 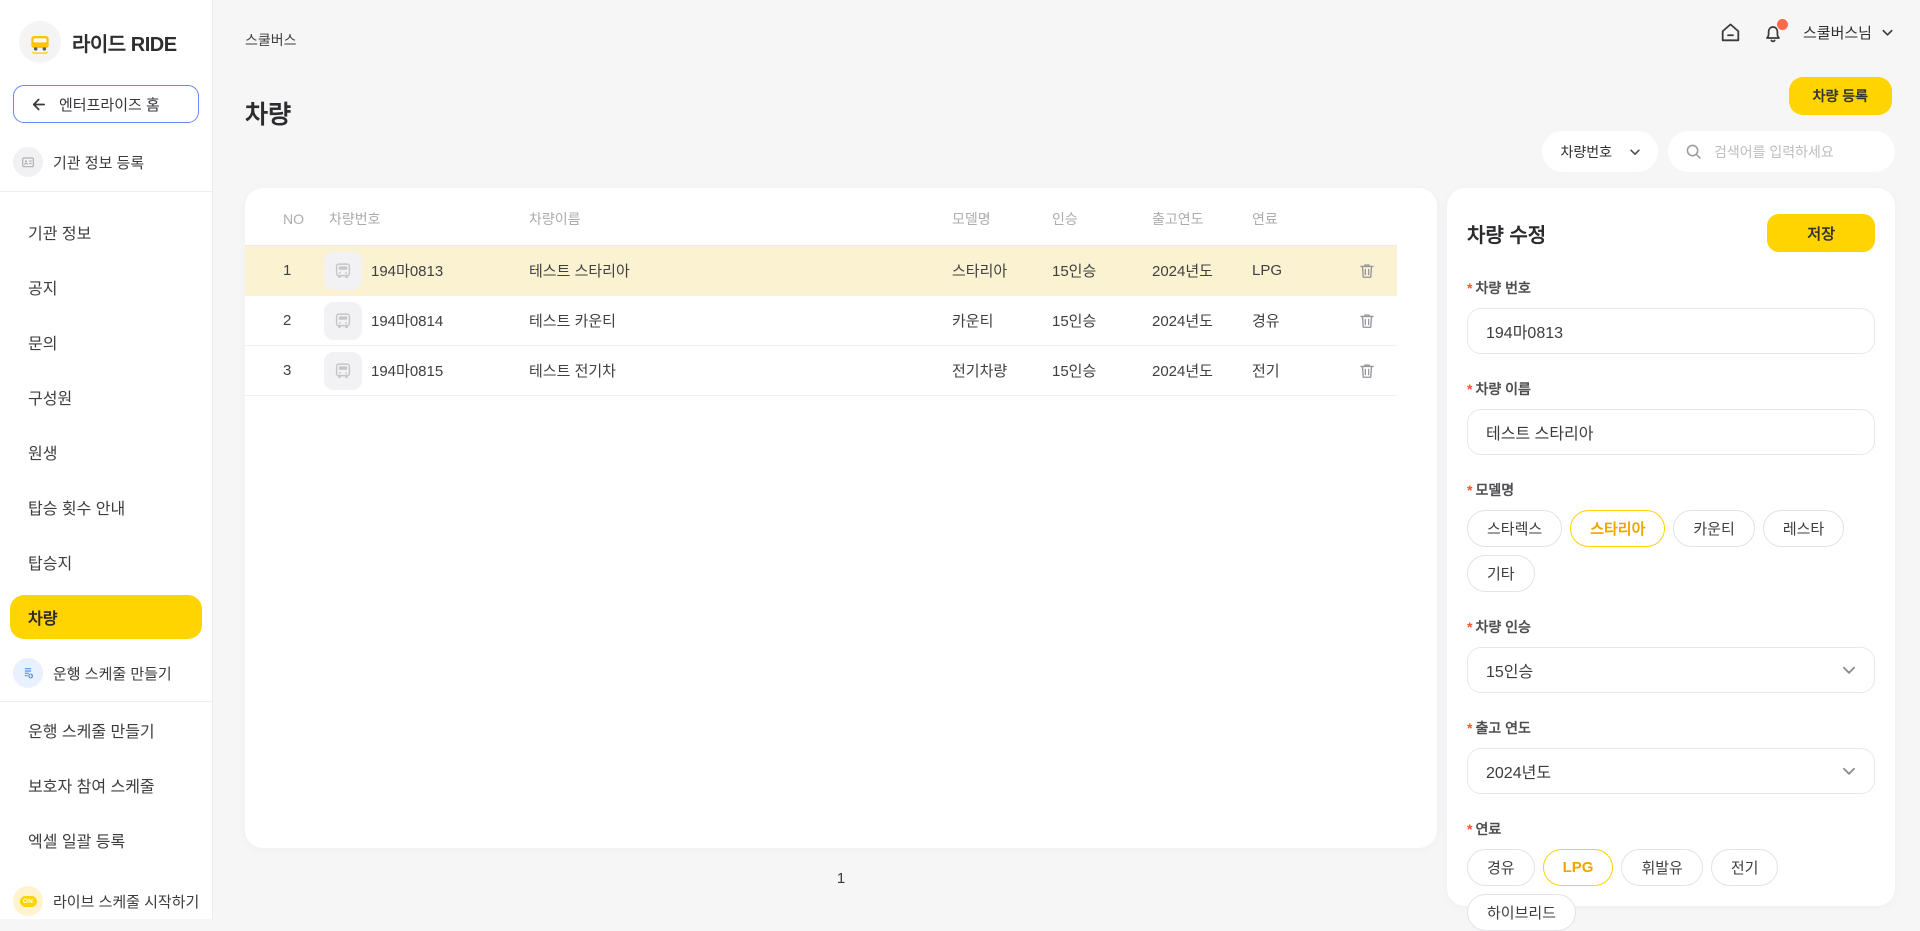 I want to click on user-menu: 스쿨버스님, so click(x=1849, y=32).